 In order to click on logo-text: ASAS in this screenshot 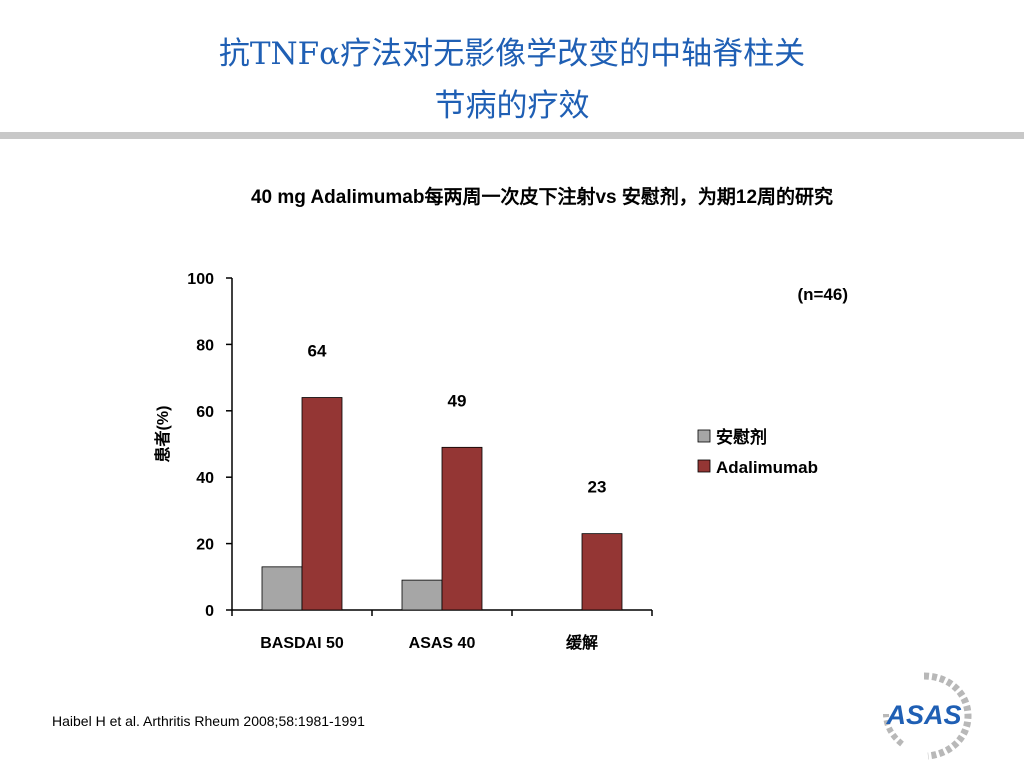, I will do `click(923, 715)`.